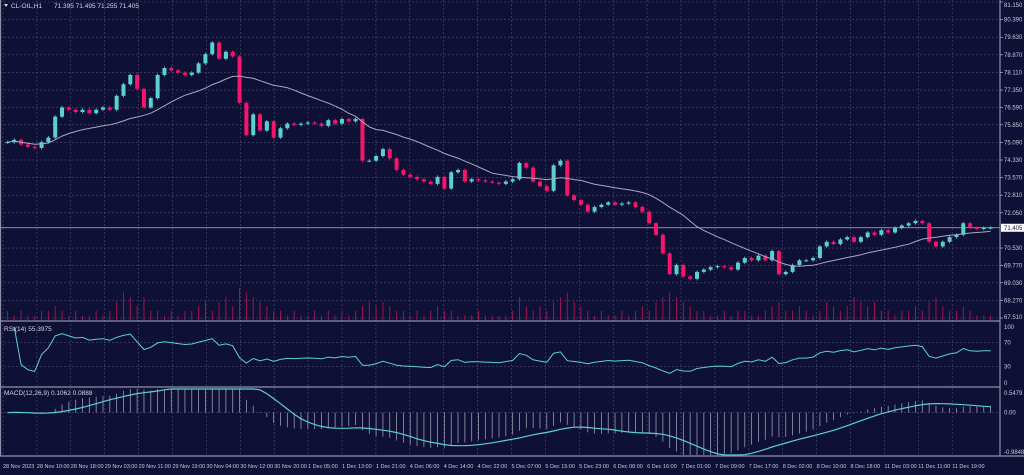 This screenshot has height=475, width=1024. What do you see at coordinates (323, 467) in the screenshot?
I see `time-tick-label: 1 Dec 05:00` at bounding box center [323, 467].